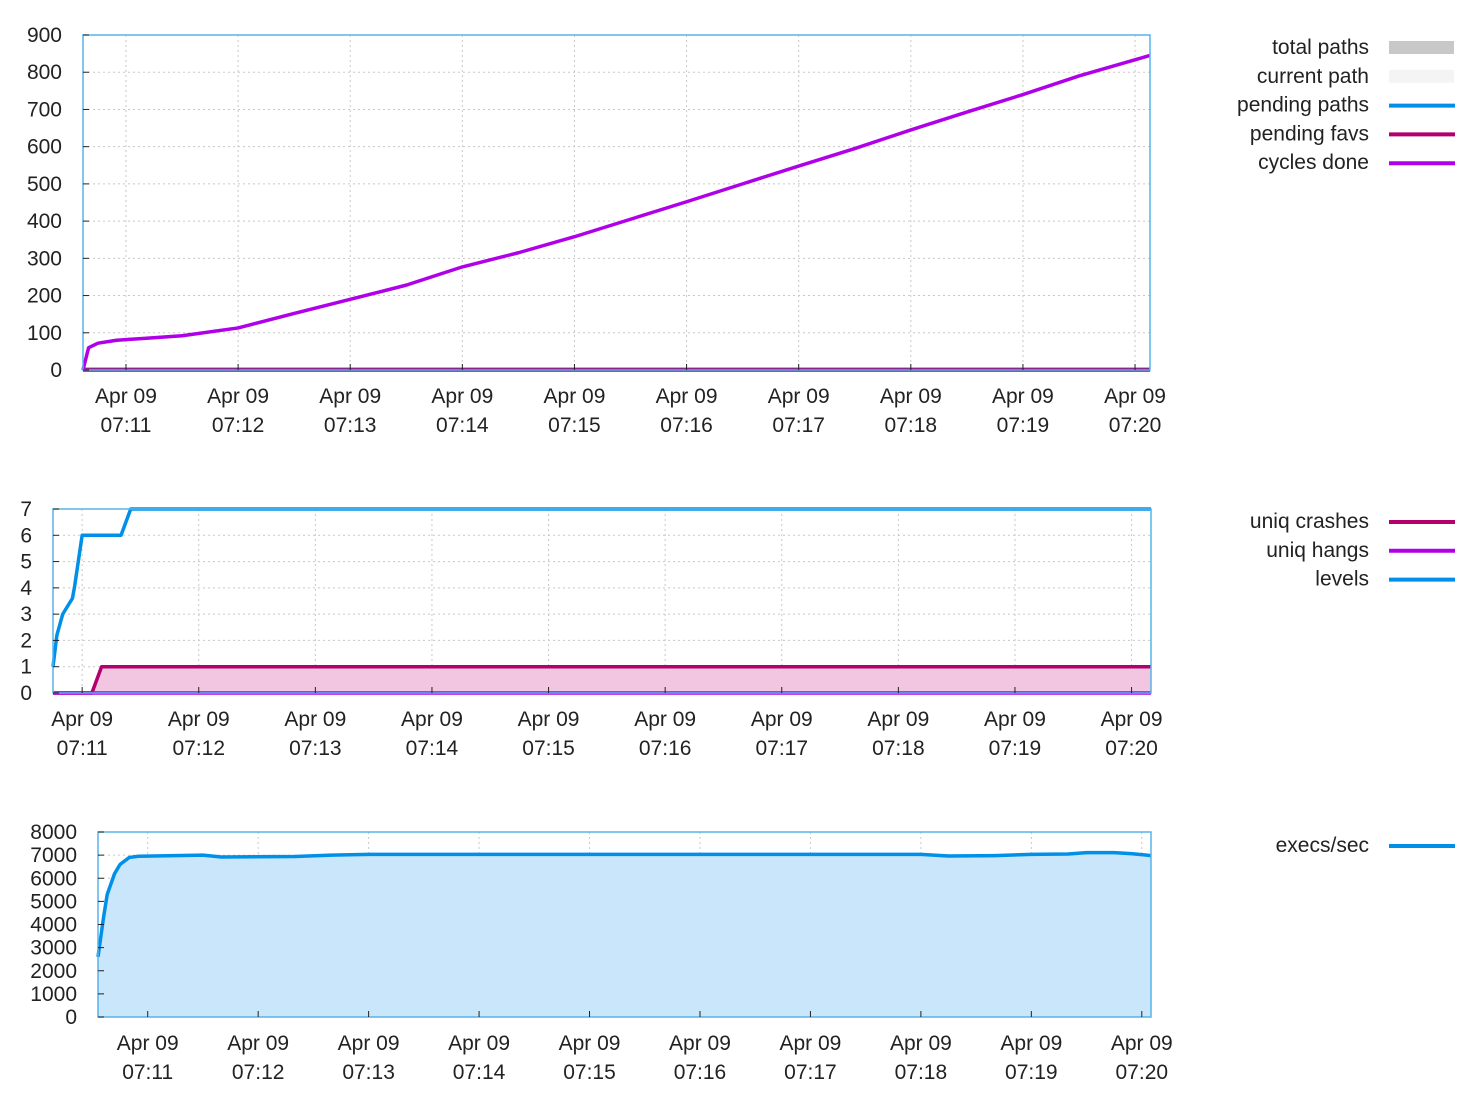 The width and height of the screenshot is (1476, 1105). What do you see at coordinates (26, 535) in the screenshot?
I see `y-tick-label: 6` at bounding box center [26, 535].